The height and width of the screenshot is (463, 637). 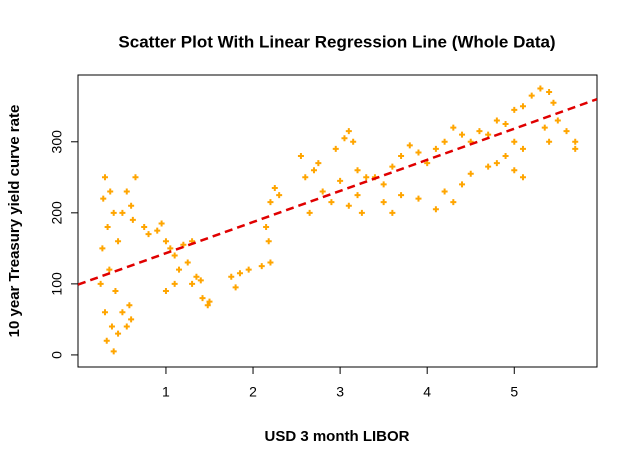 What do you see at coordinates (166, 392) in the screenshot?
I see `x-tick-label: 1` at bounding box center [166, 392].